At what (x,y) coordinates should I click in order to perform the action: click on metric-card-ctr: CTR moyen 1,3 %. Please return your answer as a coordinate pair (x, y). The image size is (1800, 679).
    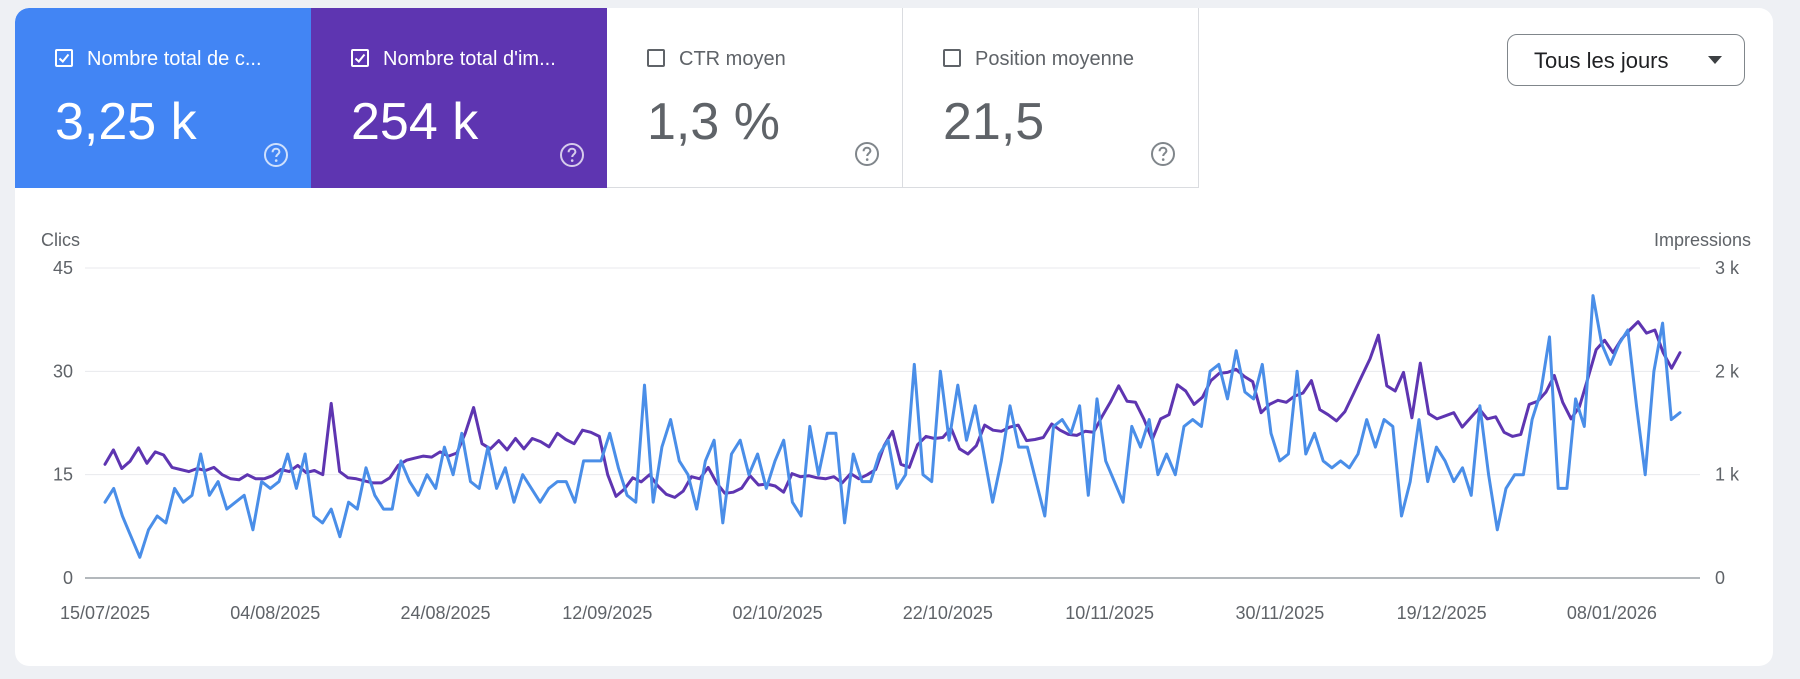
    Looking at the image, I should click on (755, 98).